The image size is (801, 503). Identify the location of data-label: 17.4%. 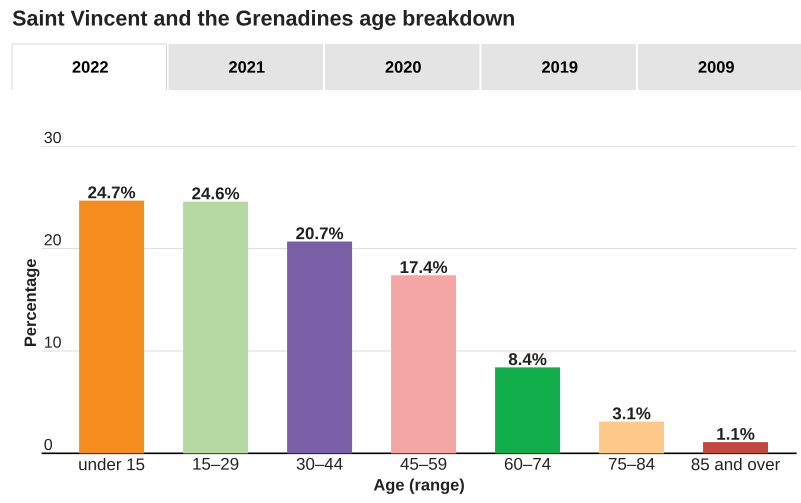
(424, 267).